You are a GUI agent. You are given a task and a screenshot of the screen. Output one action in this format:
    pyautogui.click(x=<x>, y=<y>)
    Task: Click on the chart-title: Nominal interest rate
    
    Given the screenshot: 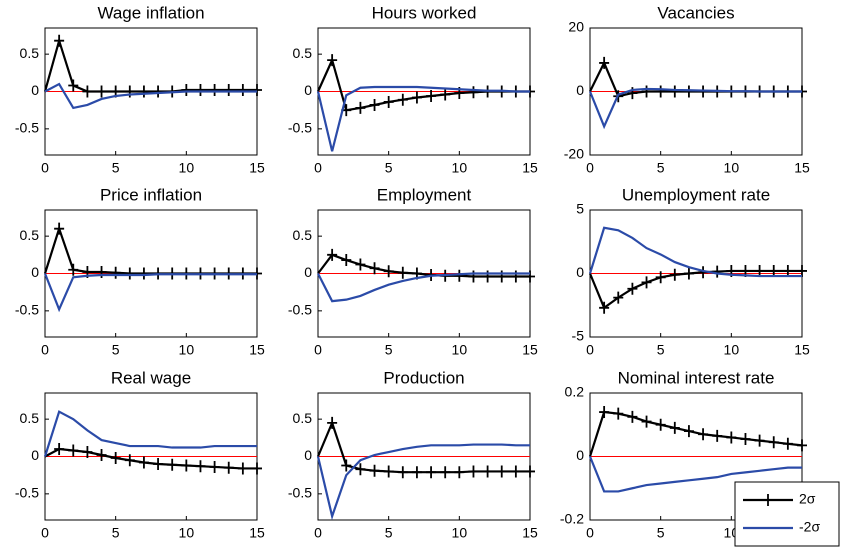 What is the action you would take?
    pyautogui.click(x=696, y=377)
    